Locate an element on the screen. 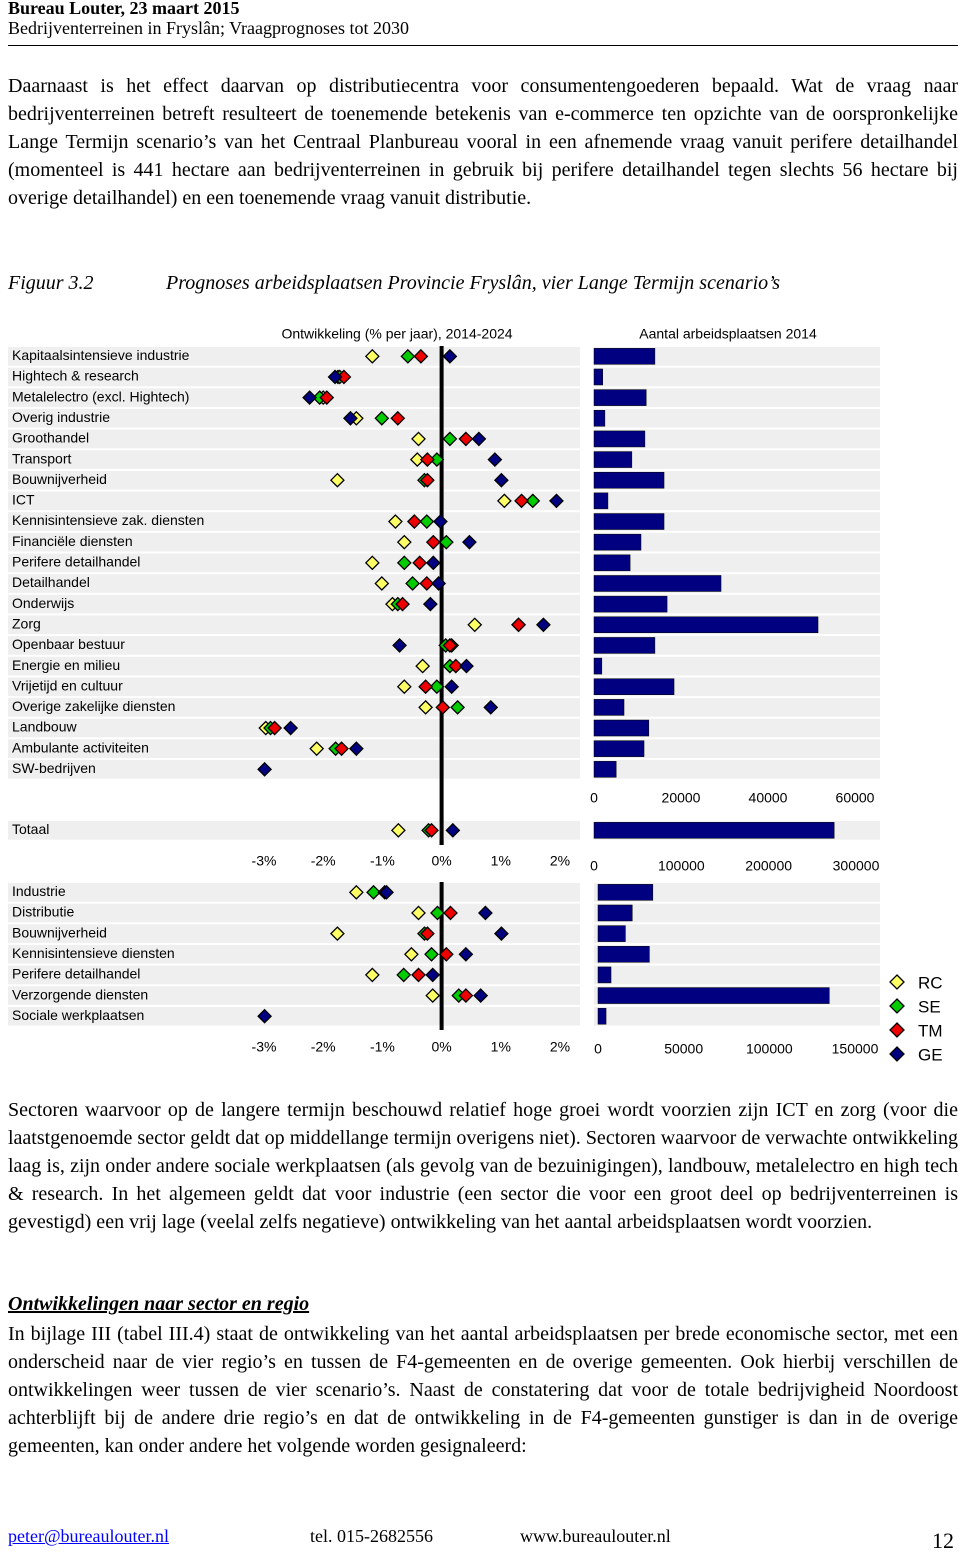  legend-marker is located at coordinates (897, 982).